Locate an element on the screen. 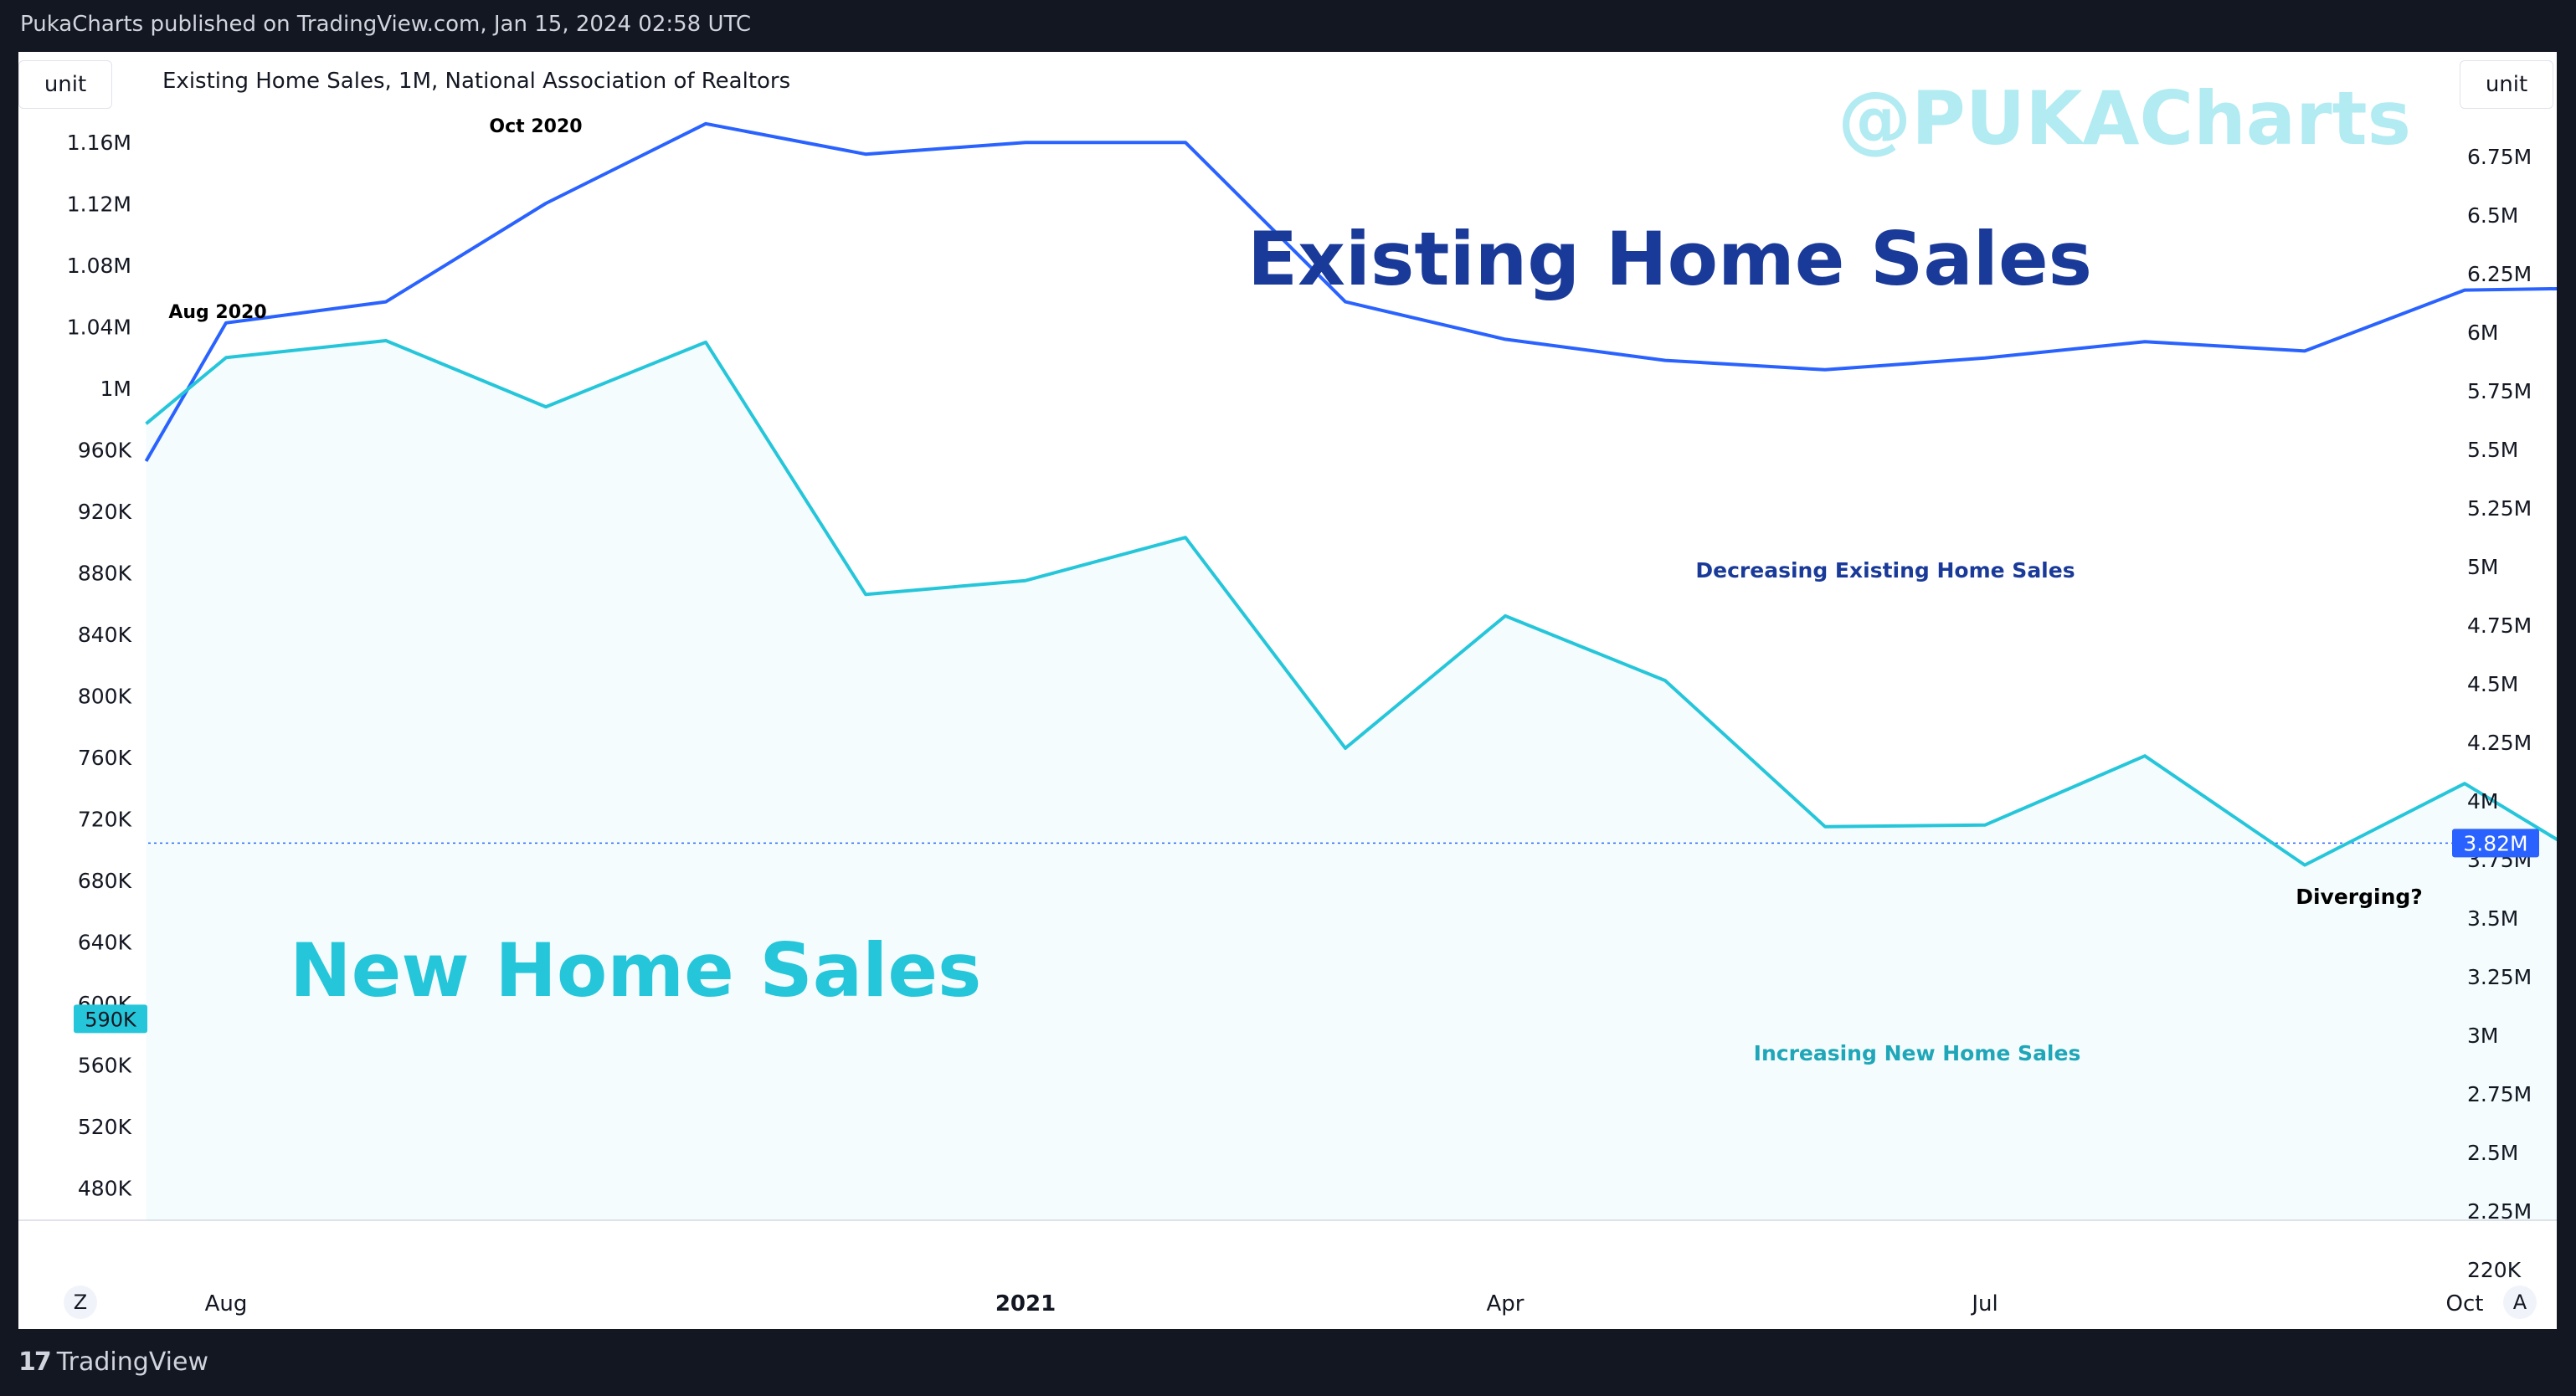 Image resolution: width=2576 pixels, height=1396 pixels. right-axis-tick-label: 220K is located at coordinates (2495, 1270).